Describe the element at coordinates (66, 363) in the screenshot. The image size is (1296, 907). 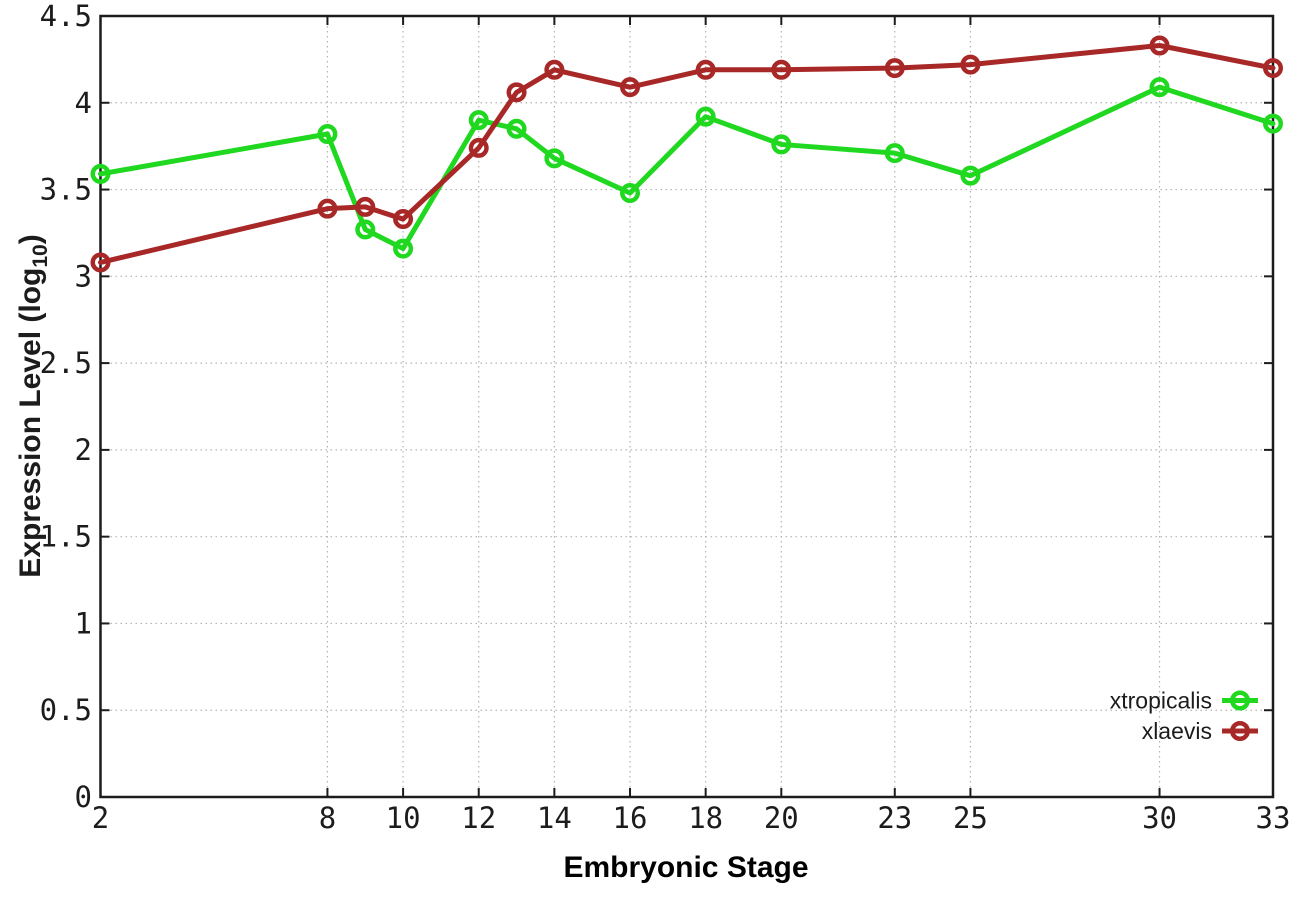
I see `y-tick-label: 2.5` at that location.